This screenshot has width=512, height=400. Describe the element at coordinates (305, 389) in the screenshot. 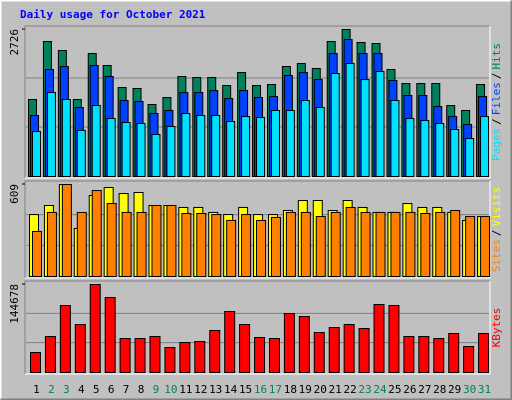

I see `x-tick-label: 19` at that location.